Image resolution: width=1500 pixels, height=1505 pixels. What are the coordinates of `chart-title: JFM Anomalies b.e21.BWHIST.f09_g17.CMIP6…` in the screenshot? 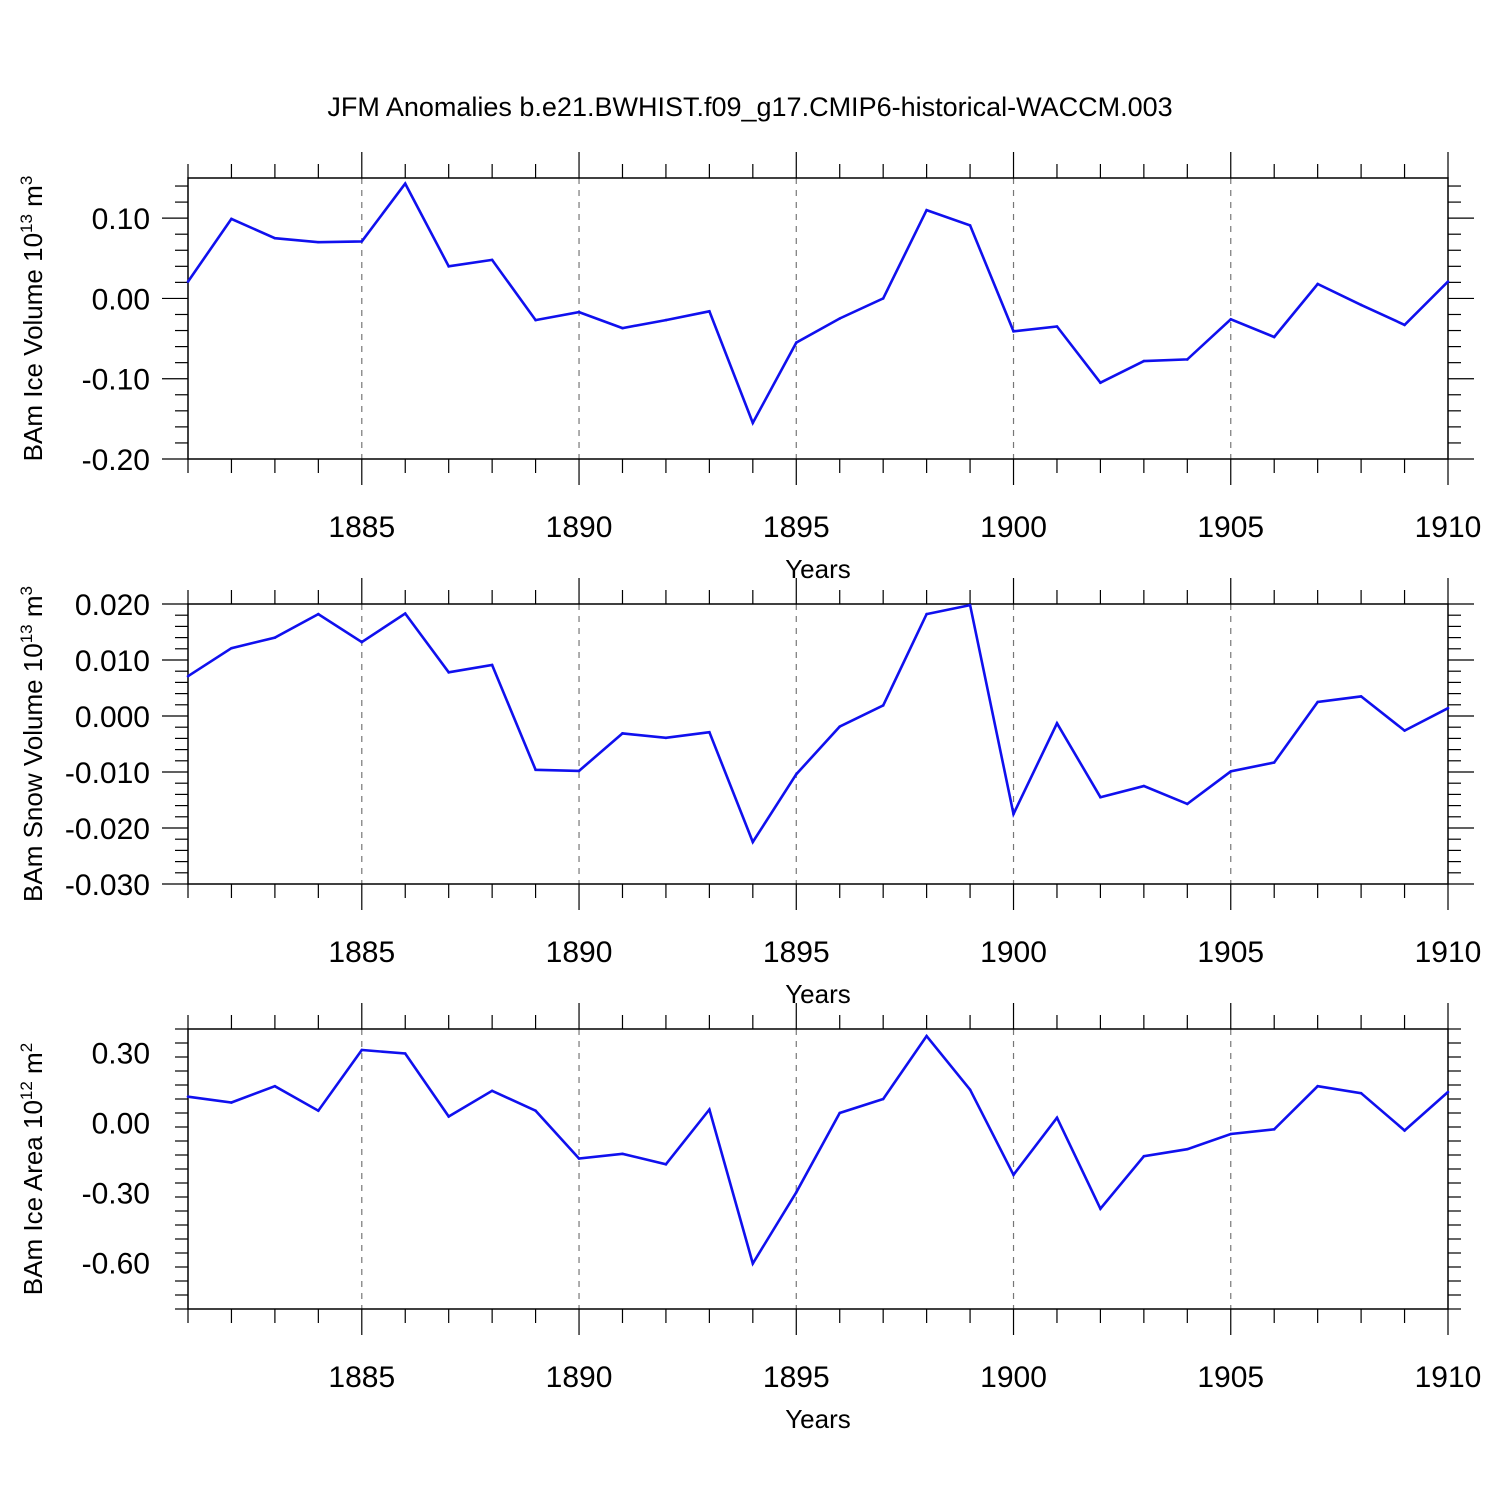 It's located at (749, 107).